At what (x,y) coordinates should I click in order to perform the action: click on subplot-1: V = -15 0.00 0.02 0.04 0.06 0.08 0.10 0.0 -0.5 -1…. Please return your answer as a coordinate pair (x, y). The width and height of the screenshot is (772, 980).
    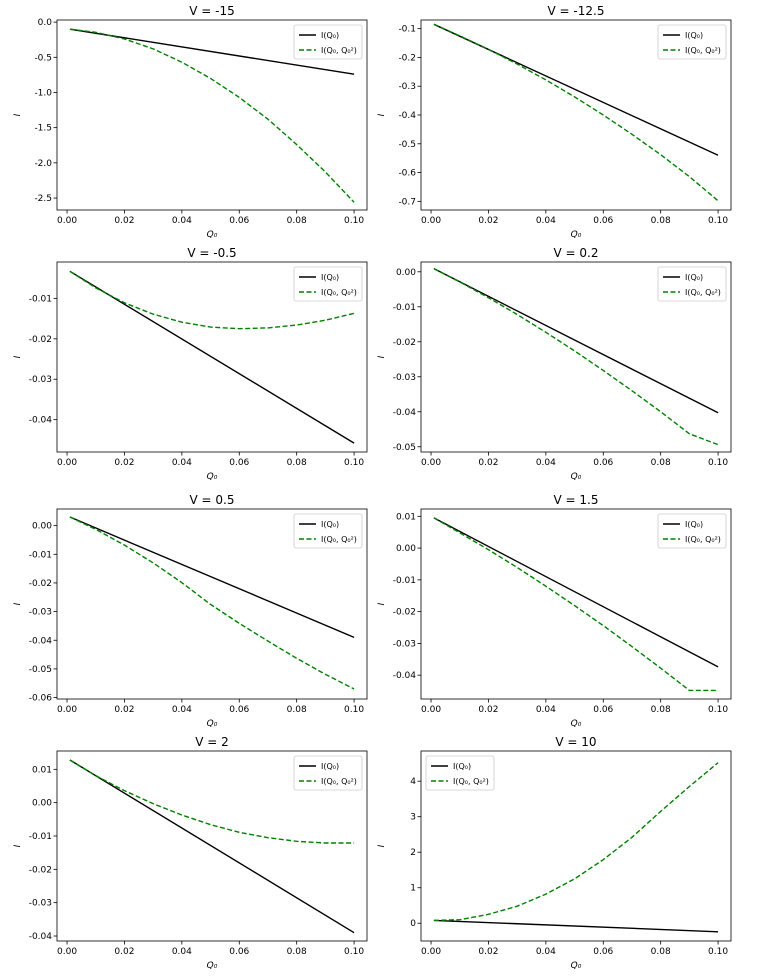
    Looking at the image, I should click on (190, 122).